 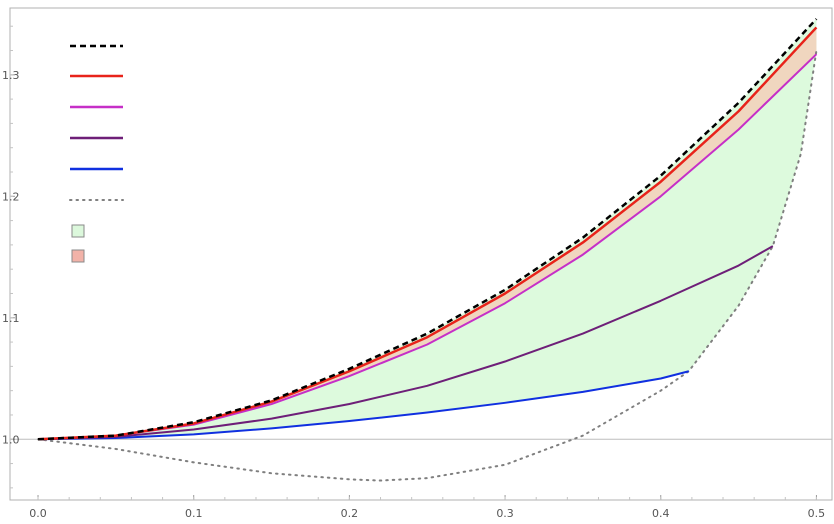 I want to click on series-blue-line, so click(x=364, y=405).